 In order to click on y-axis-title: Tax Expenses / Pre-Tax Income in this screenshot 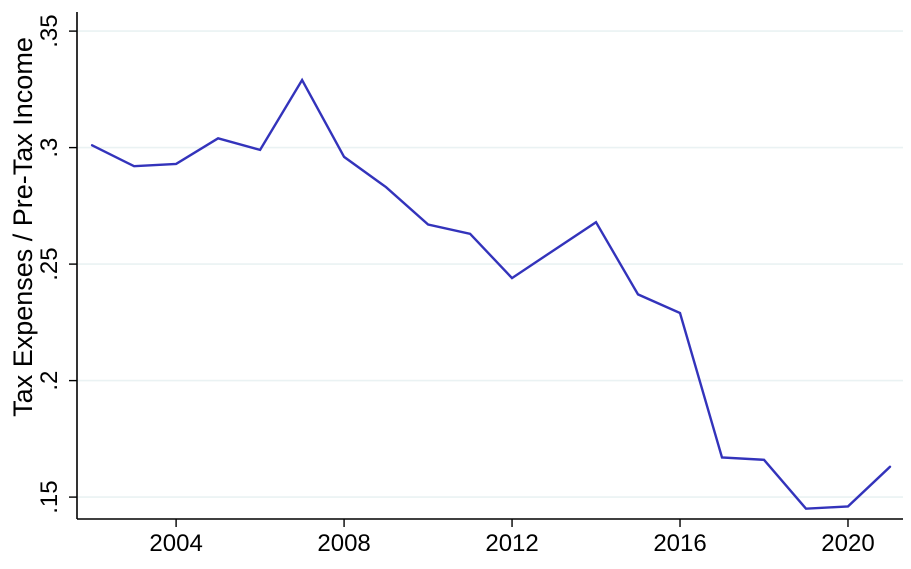, I will do `click(23, 227)`.